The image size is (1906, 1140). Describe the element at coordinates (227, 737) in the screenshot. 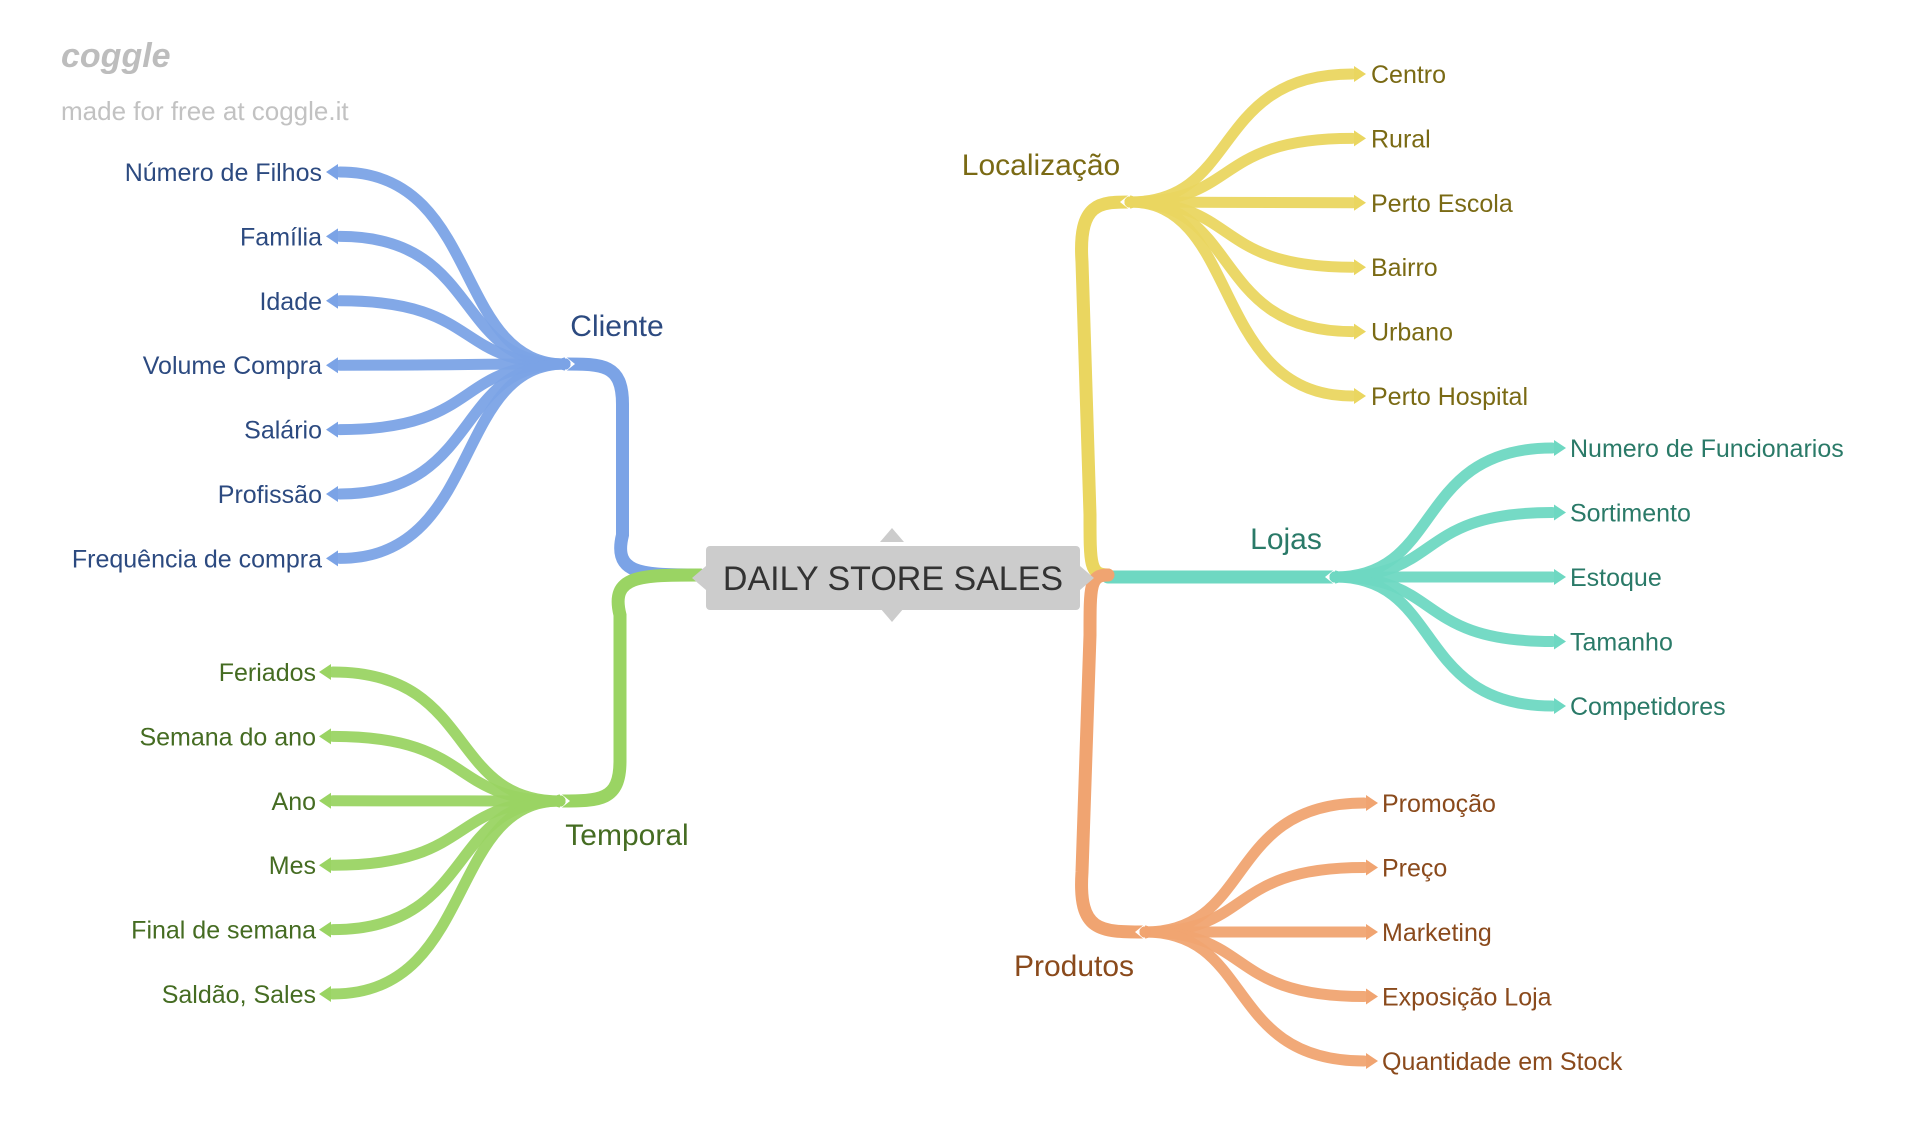

I see `leaf-node-temporal: Semana do ano` at that location.